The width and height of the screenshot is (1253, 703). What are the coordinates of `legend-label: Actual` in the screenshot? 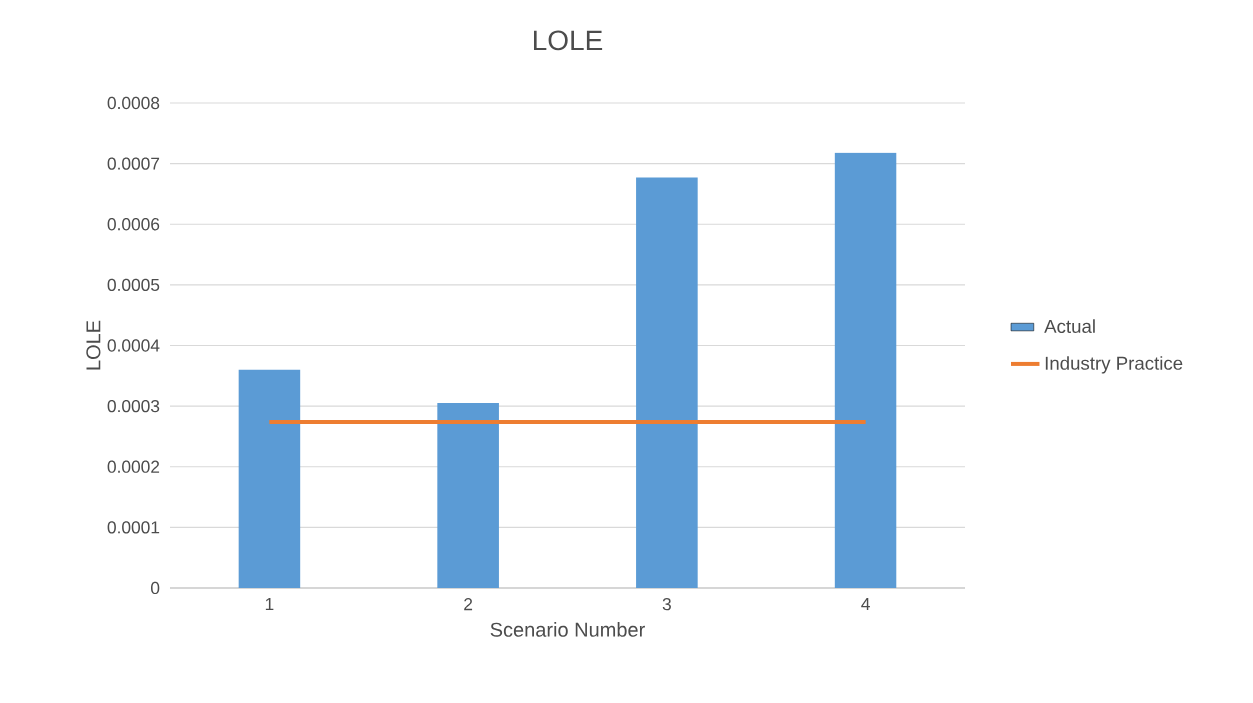 It's located at (1069, 326).